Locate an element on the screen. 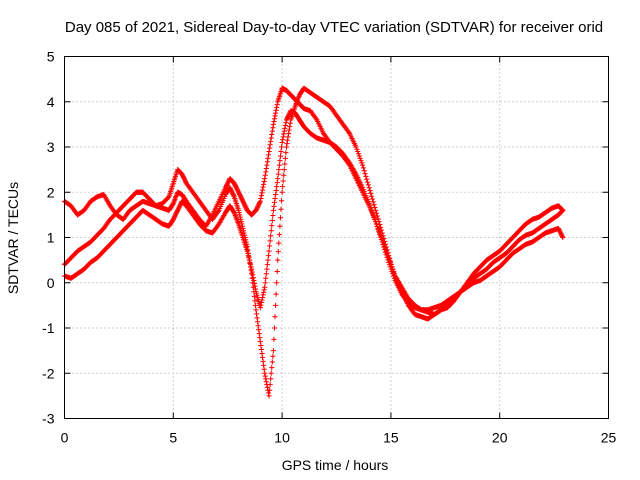 Image resolution: width=640 pixels, height=480 pixels. y-tick-label: 3 is located at coordinates (51, 147).